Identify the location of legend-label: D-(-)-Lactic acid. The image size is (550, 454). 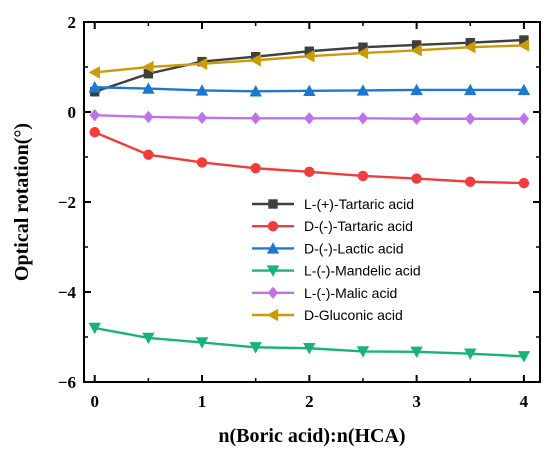
(354, 248).